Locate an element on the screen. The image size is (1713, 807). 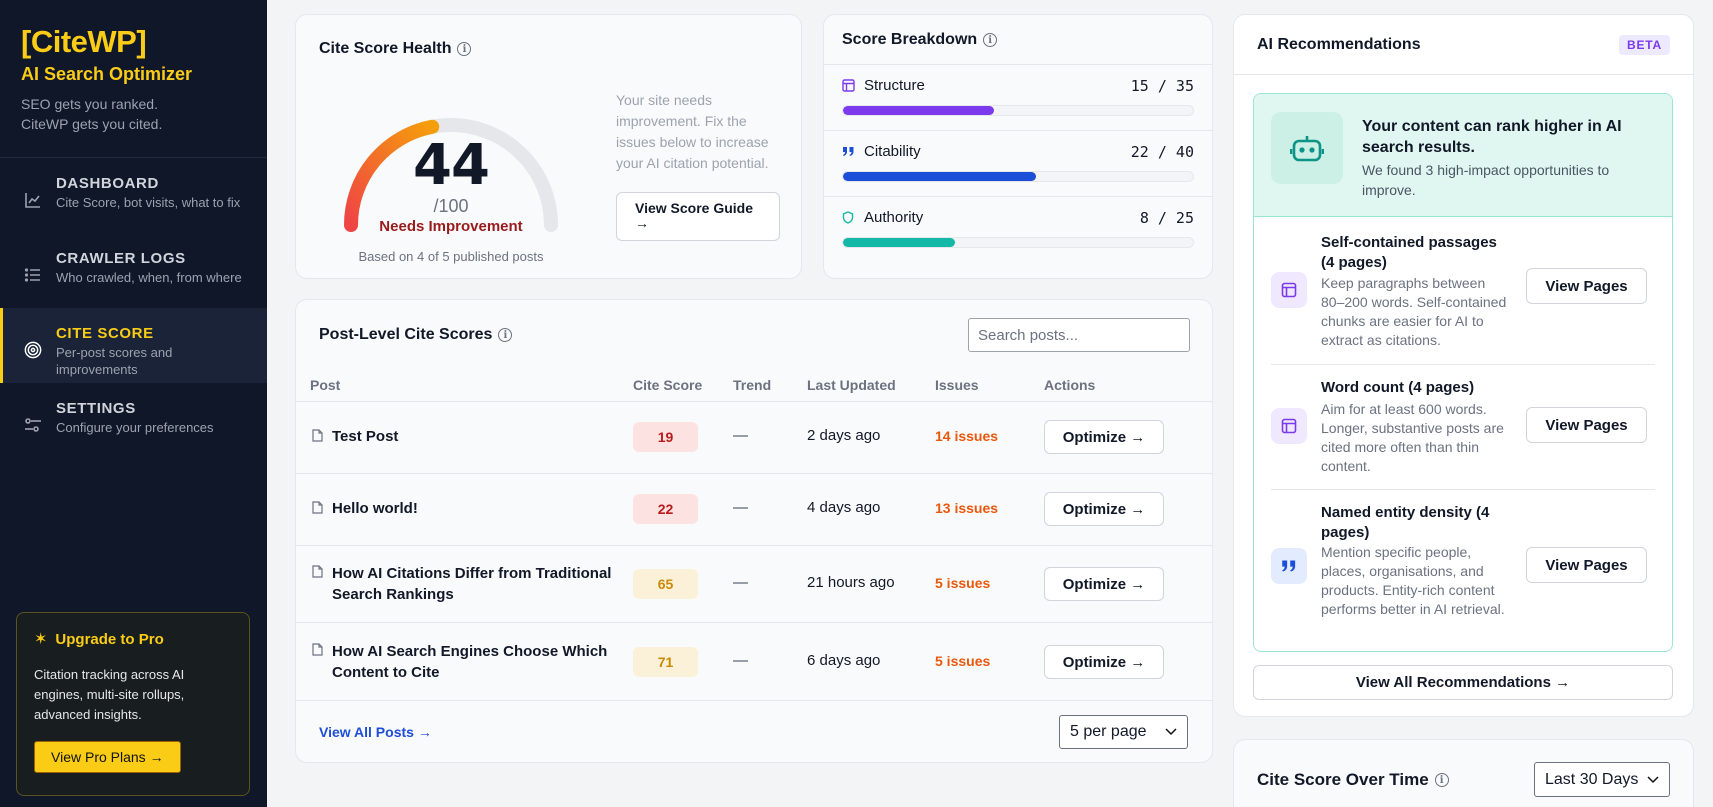
upgrade-title: Upgrade to Pro is located at coordinates (109, 639).